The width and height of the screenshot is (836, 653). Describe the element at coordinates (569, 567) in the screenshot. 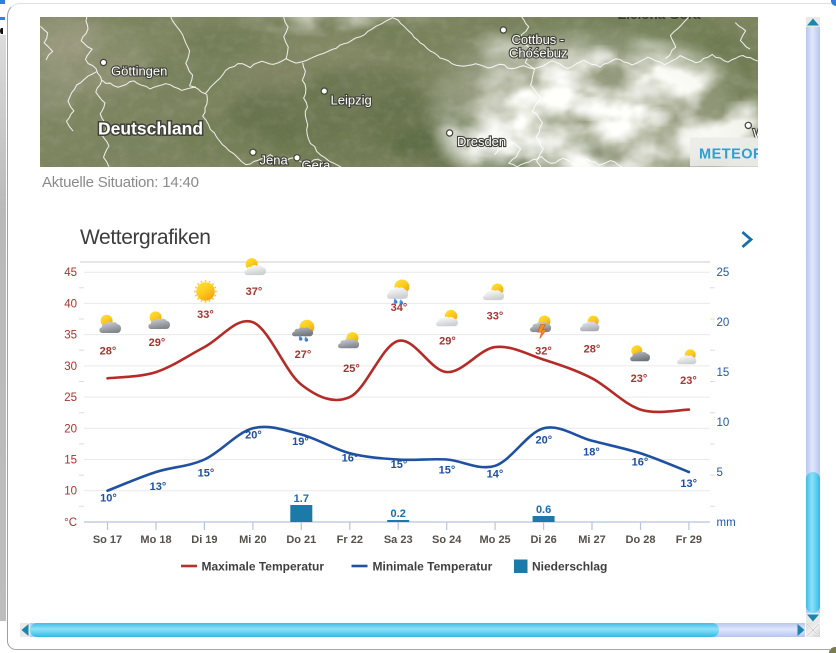

I see `svg-text: Niederschlag` at that location.